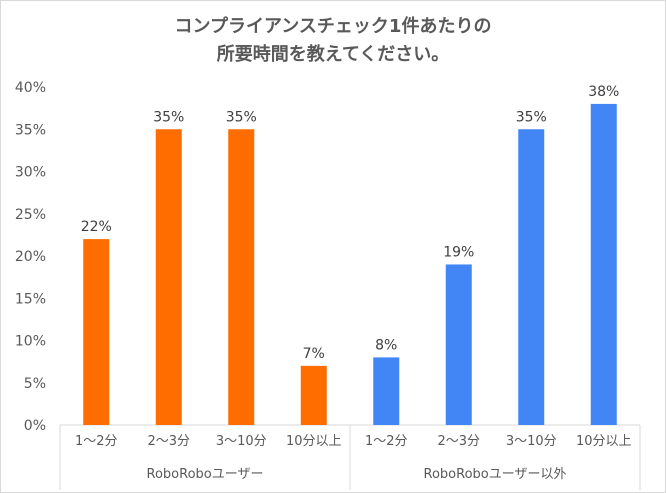  I want to click on y-tick-label: 5%, so click(35, 384).